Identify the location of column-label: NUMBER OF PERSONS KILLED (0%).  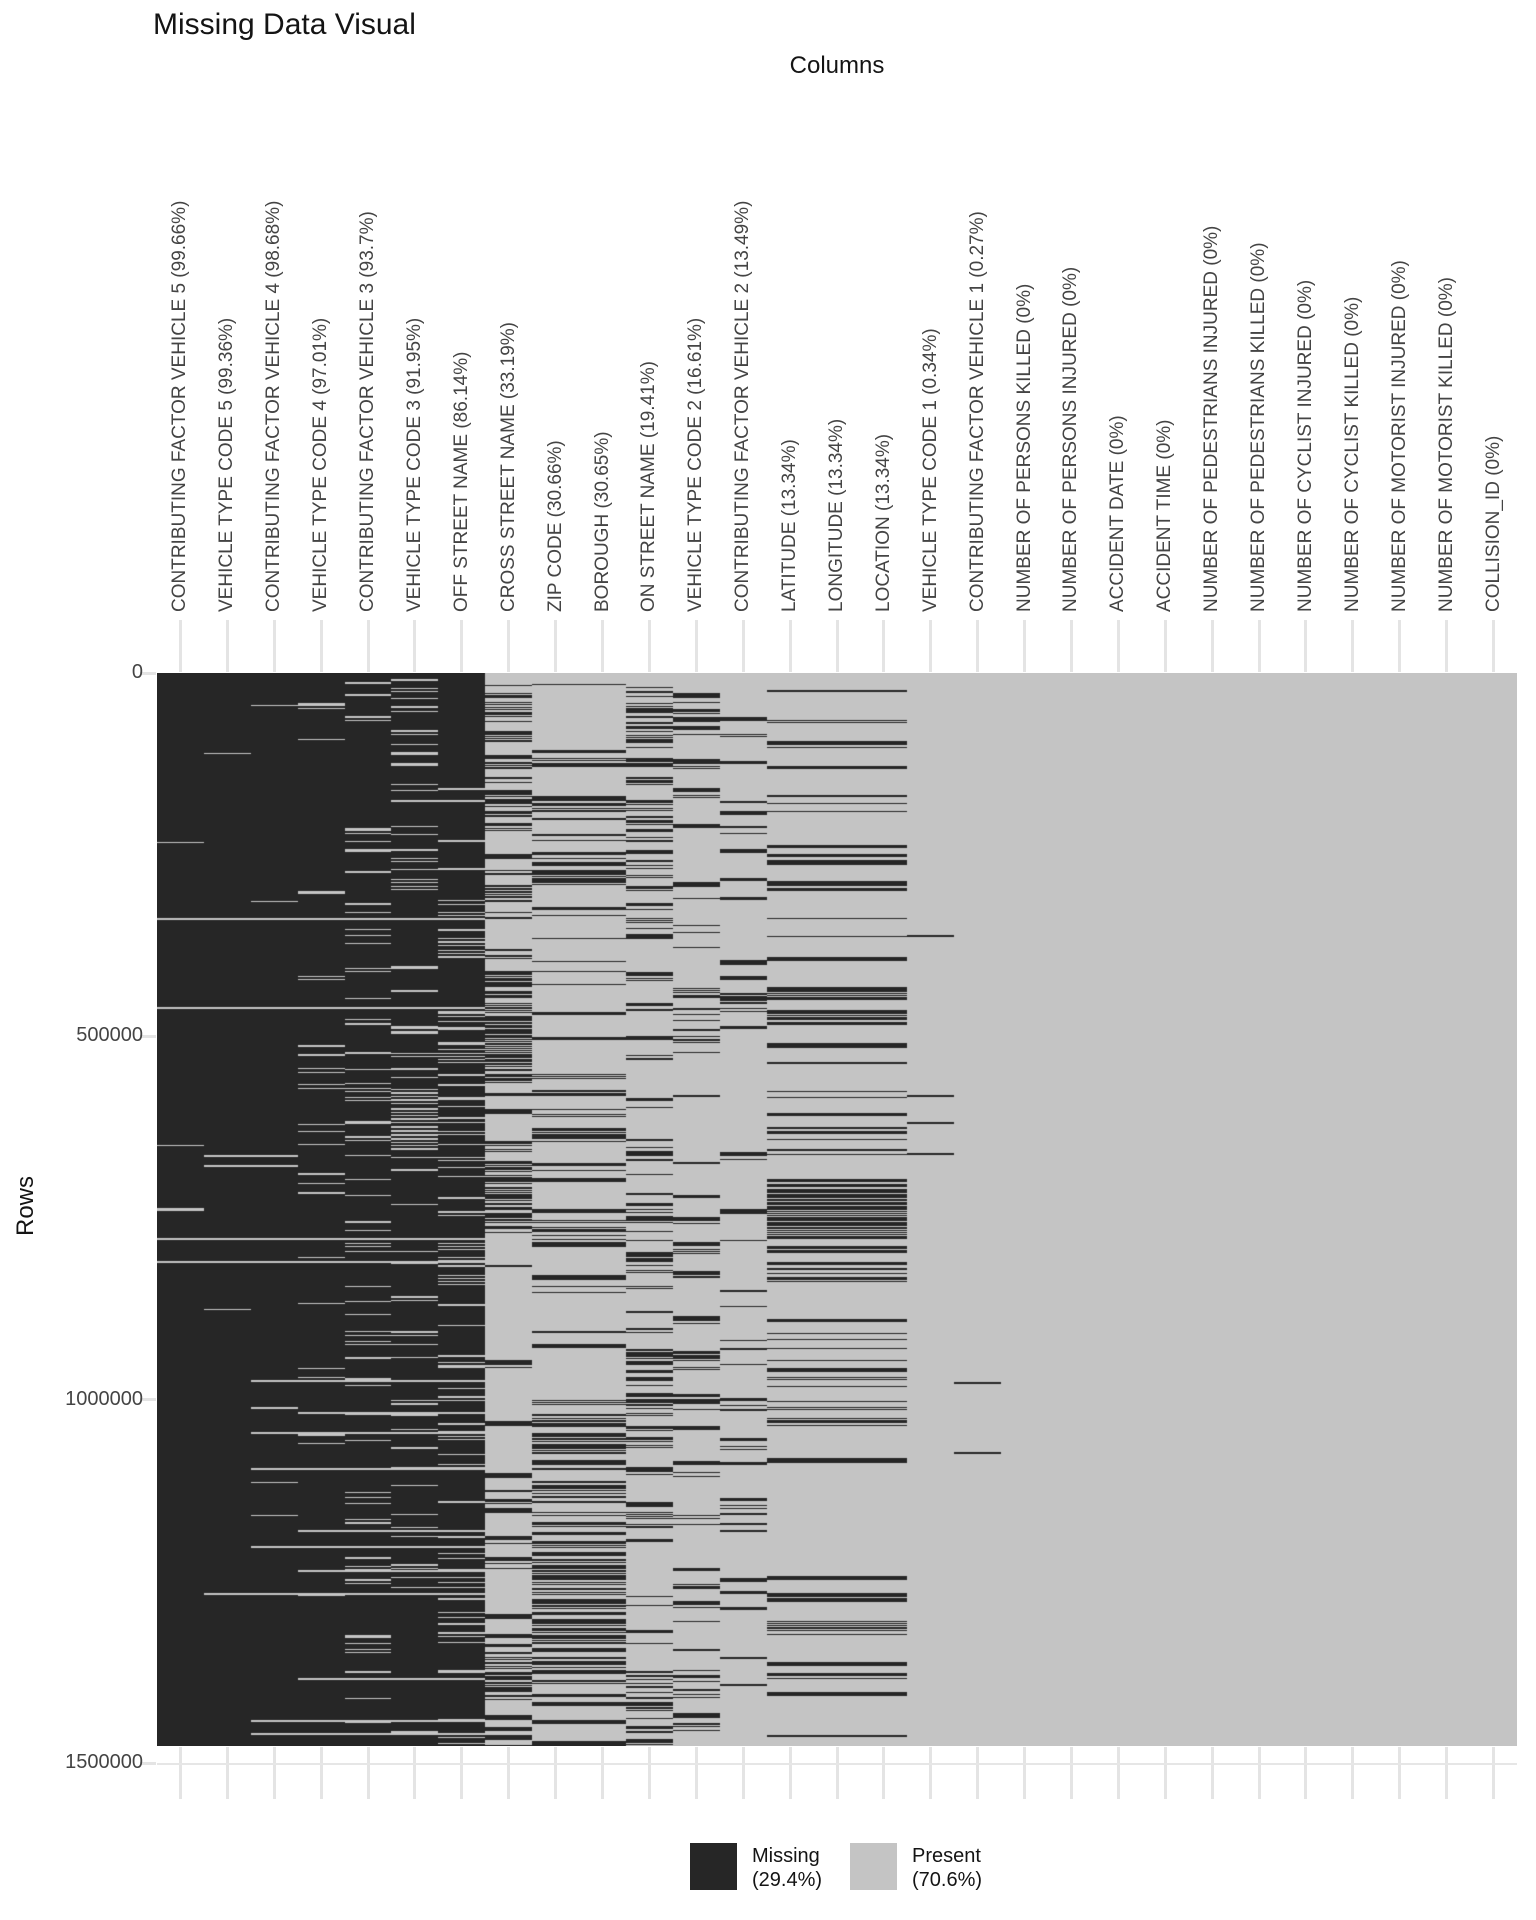
(1024, 447).